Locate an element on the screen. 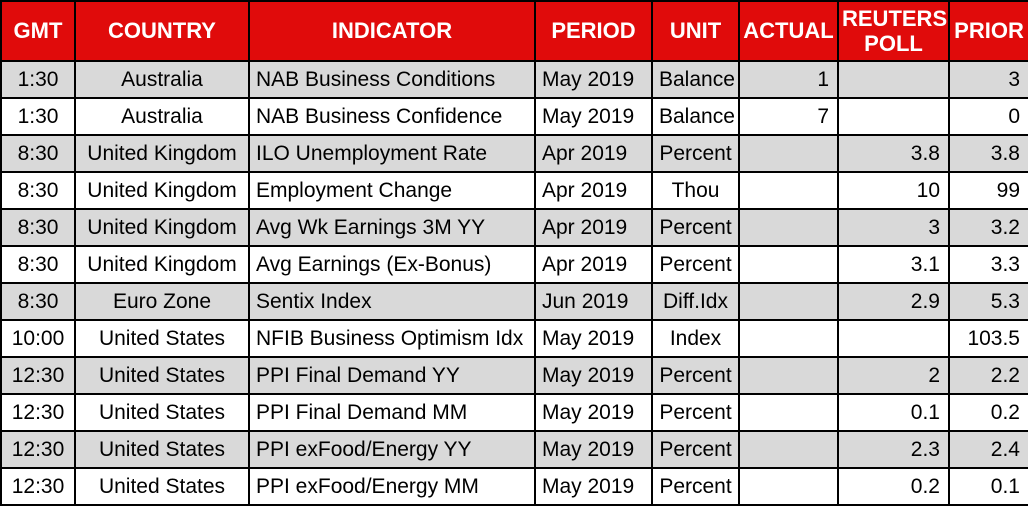 The width and height of the screenshot is (1028, 506). header-cell-indicator: INDICATOR is located at coordinates (392, 31).